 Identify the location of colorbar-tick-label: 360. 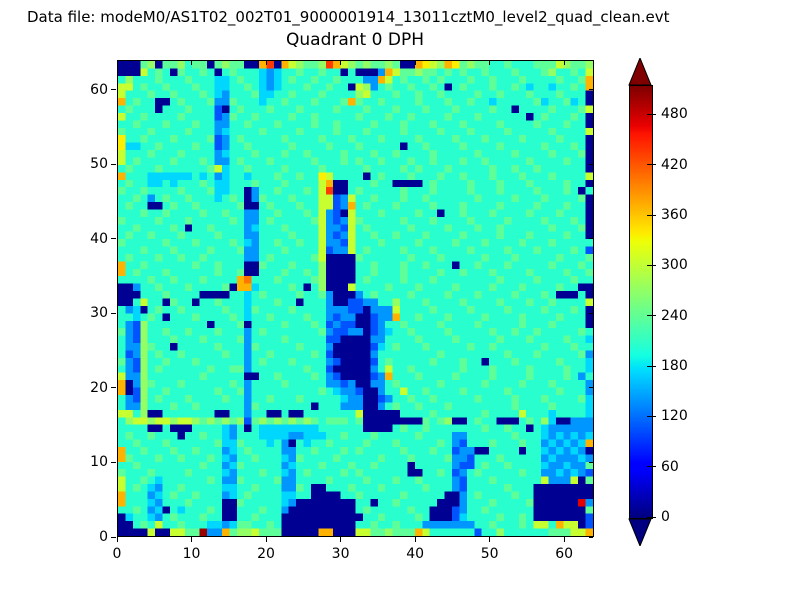
(674, 215).